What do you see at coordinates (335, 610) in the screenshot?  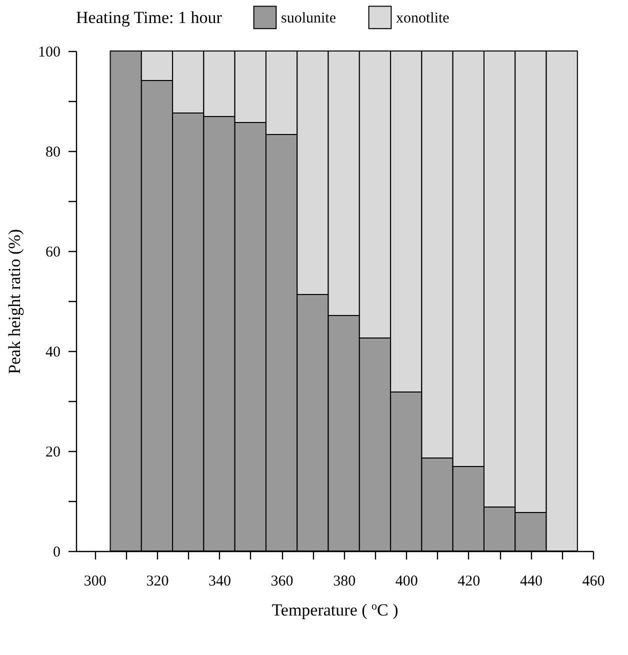 I see `x-axis-title: Temperature ( $^{o}$C )` at bounding box center [335, 610].